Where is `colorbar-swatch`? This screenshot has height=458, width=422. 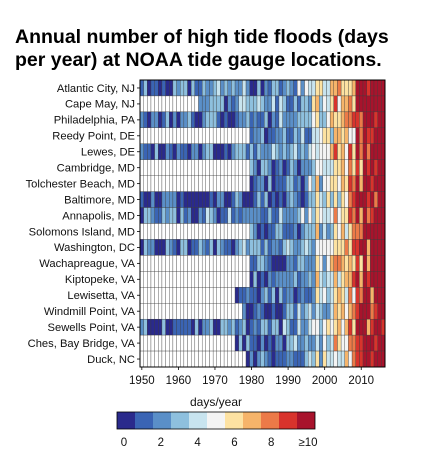 colorbar-swatch is located at coordinates (144, 420).